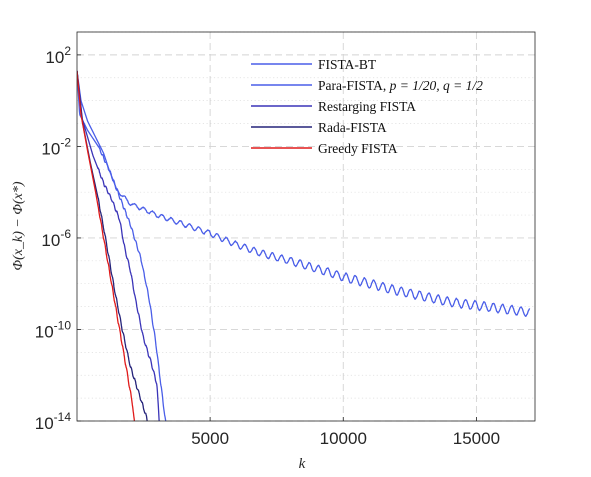 This screenshot has height=477, width=591. What do you see at coordinates (53, 329) in the screenshot?
I see `y-tick-label: 10⁻¹⁰` at bounding box center [53, 329].